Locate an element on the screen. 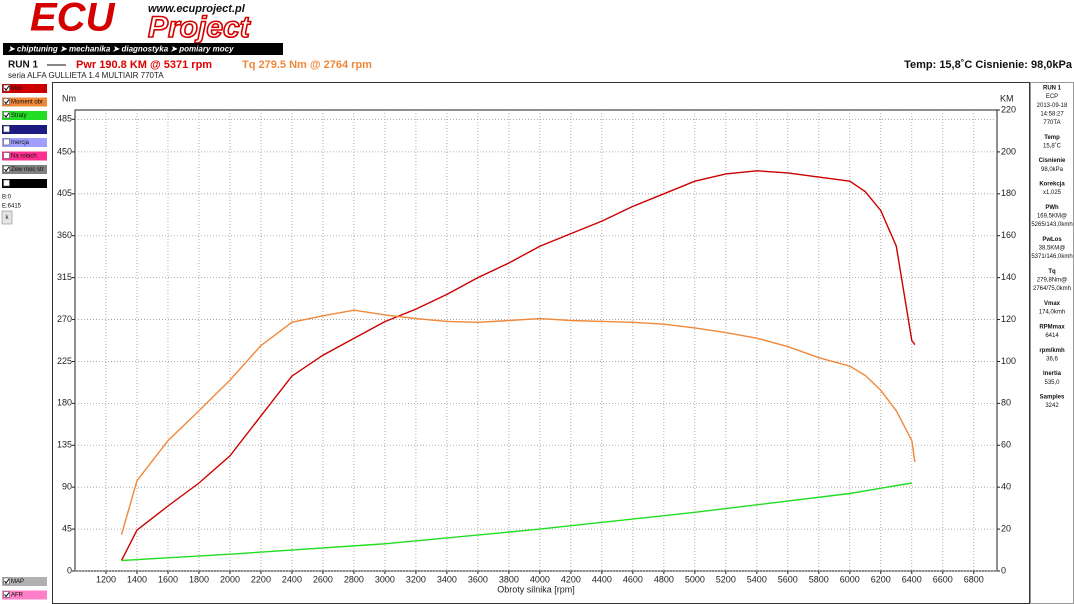 The height and width of the screenshot is (604, 1074). button is located at coordinates (7, 217).